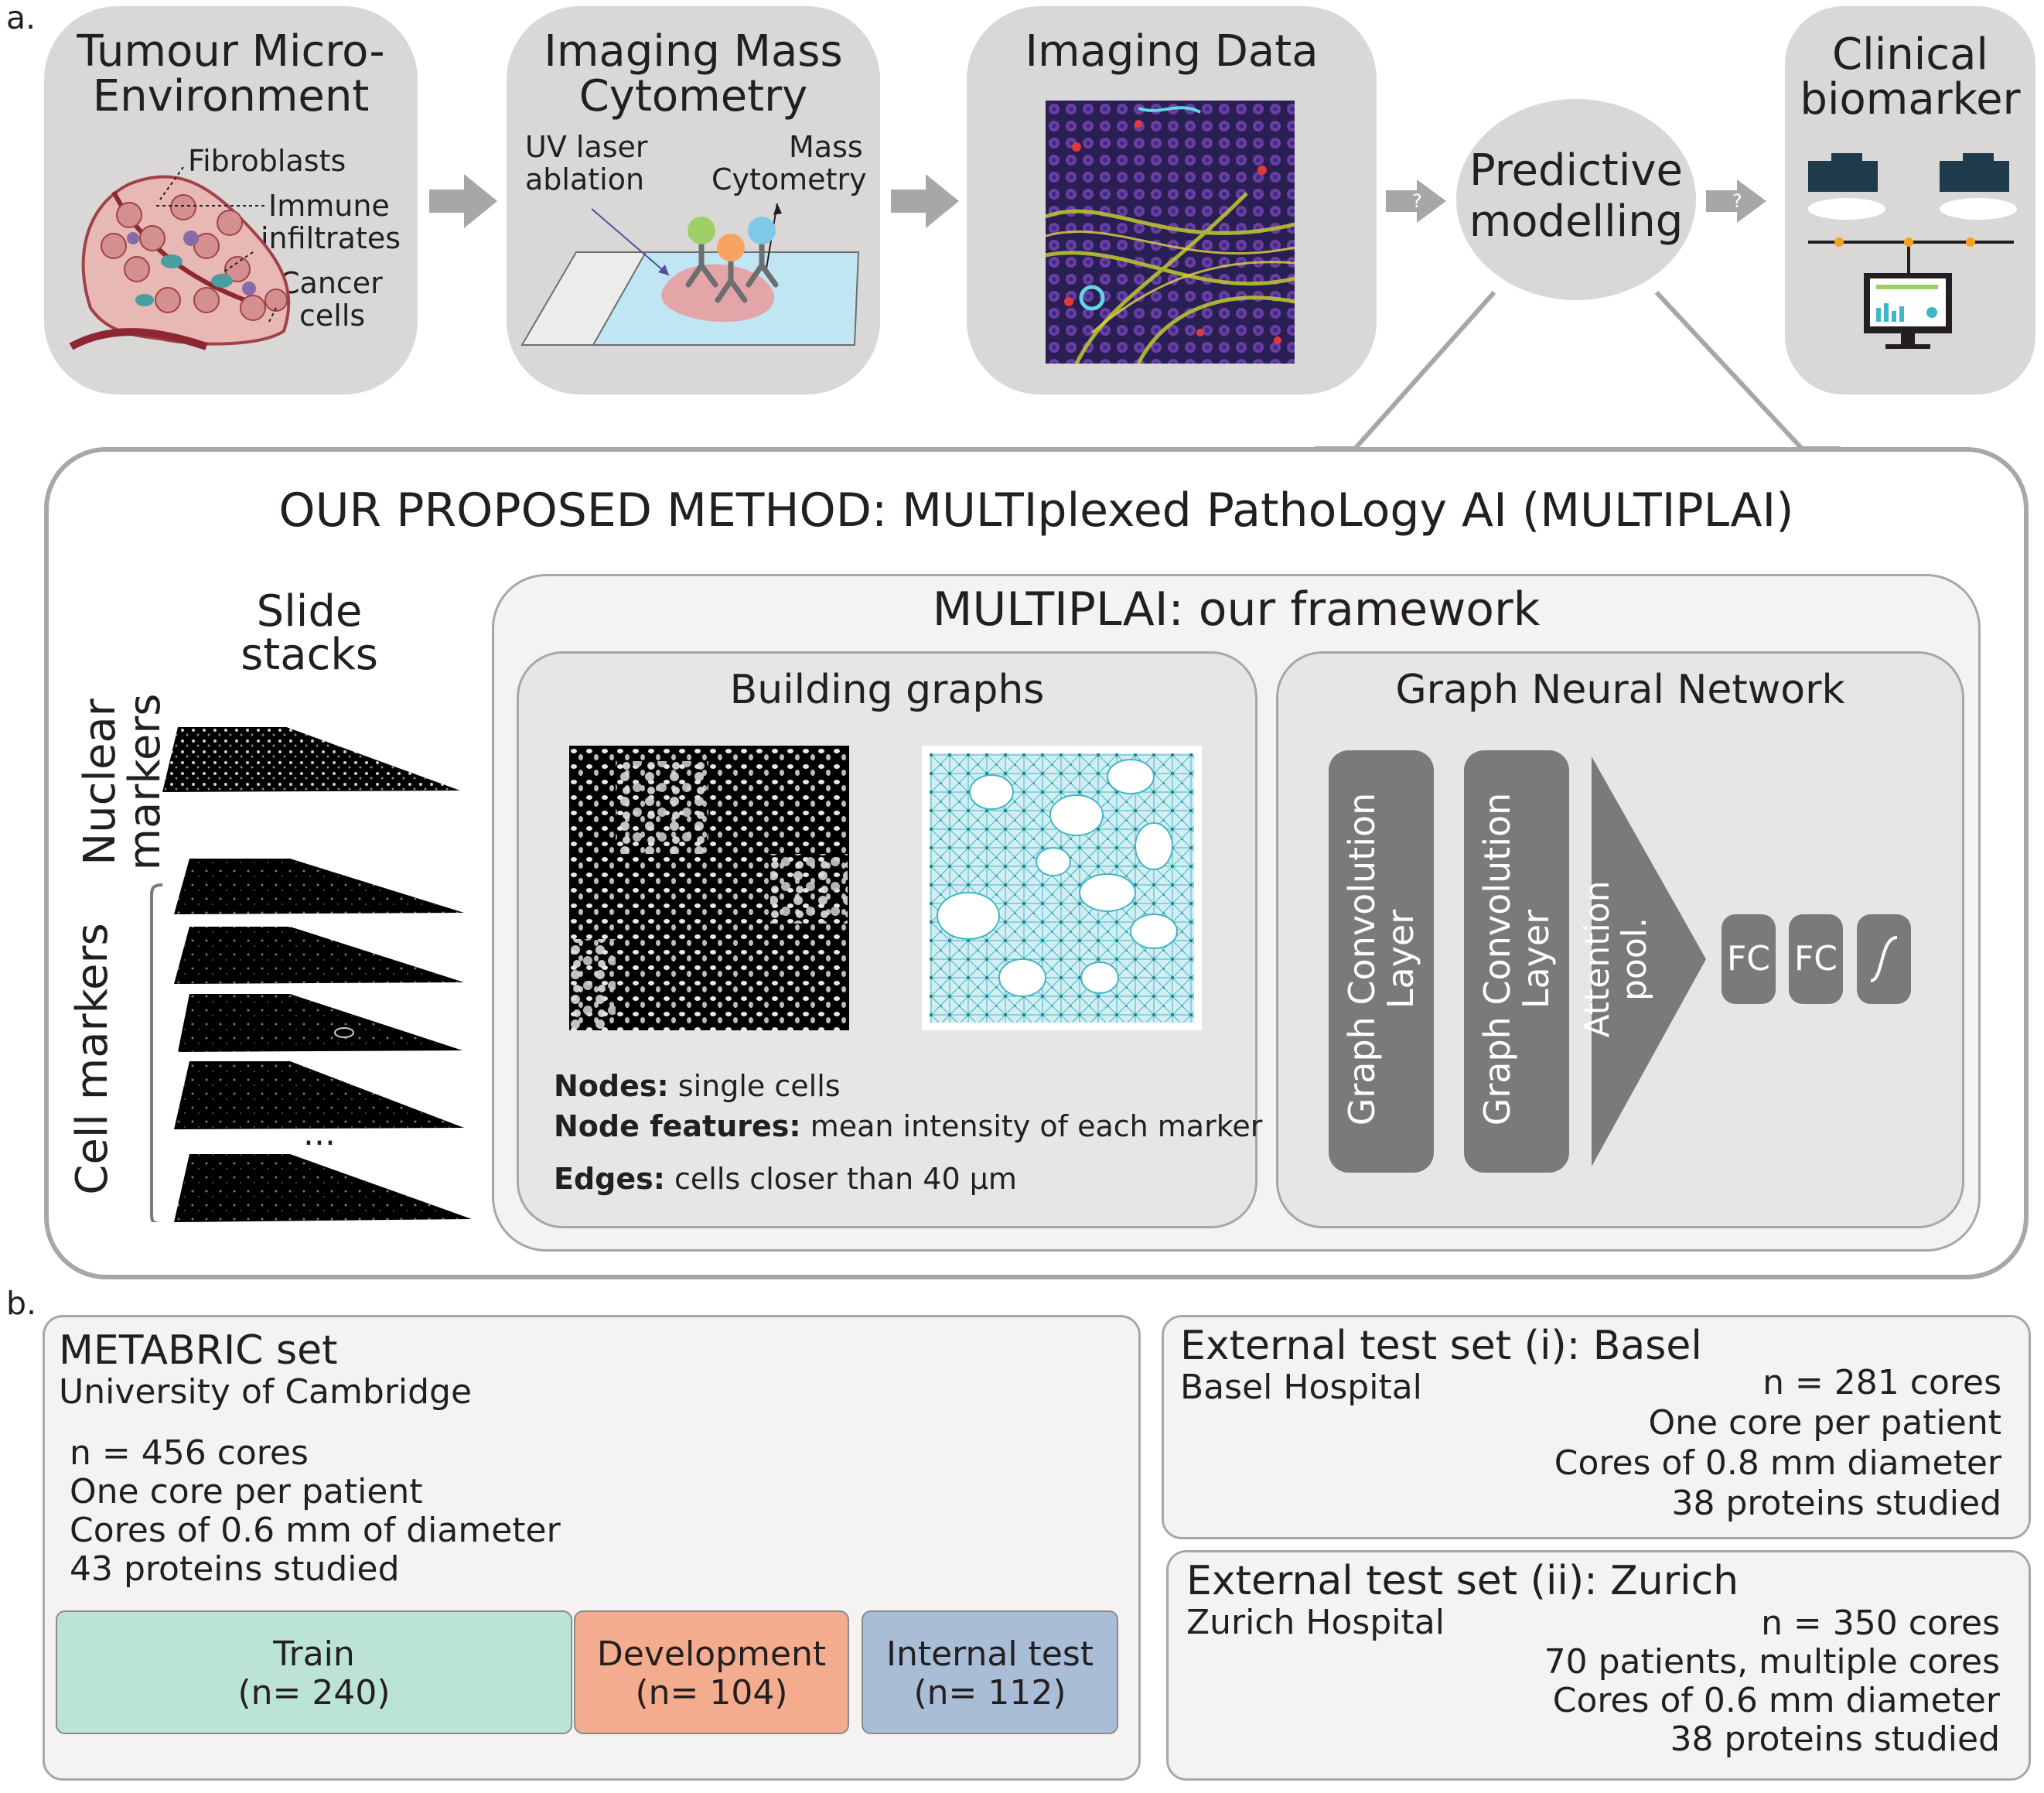 The height and width of the screenshot is (1793, 2044). I want to click on basel-box, so click(1597, 1427).